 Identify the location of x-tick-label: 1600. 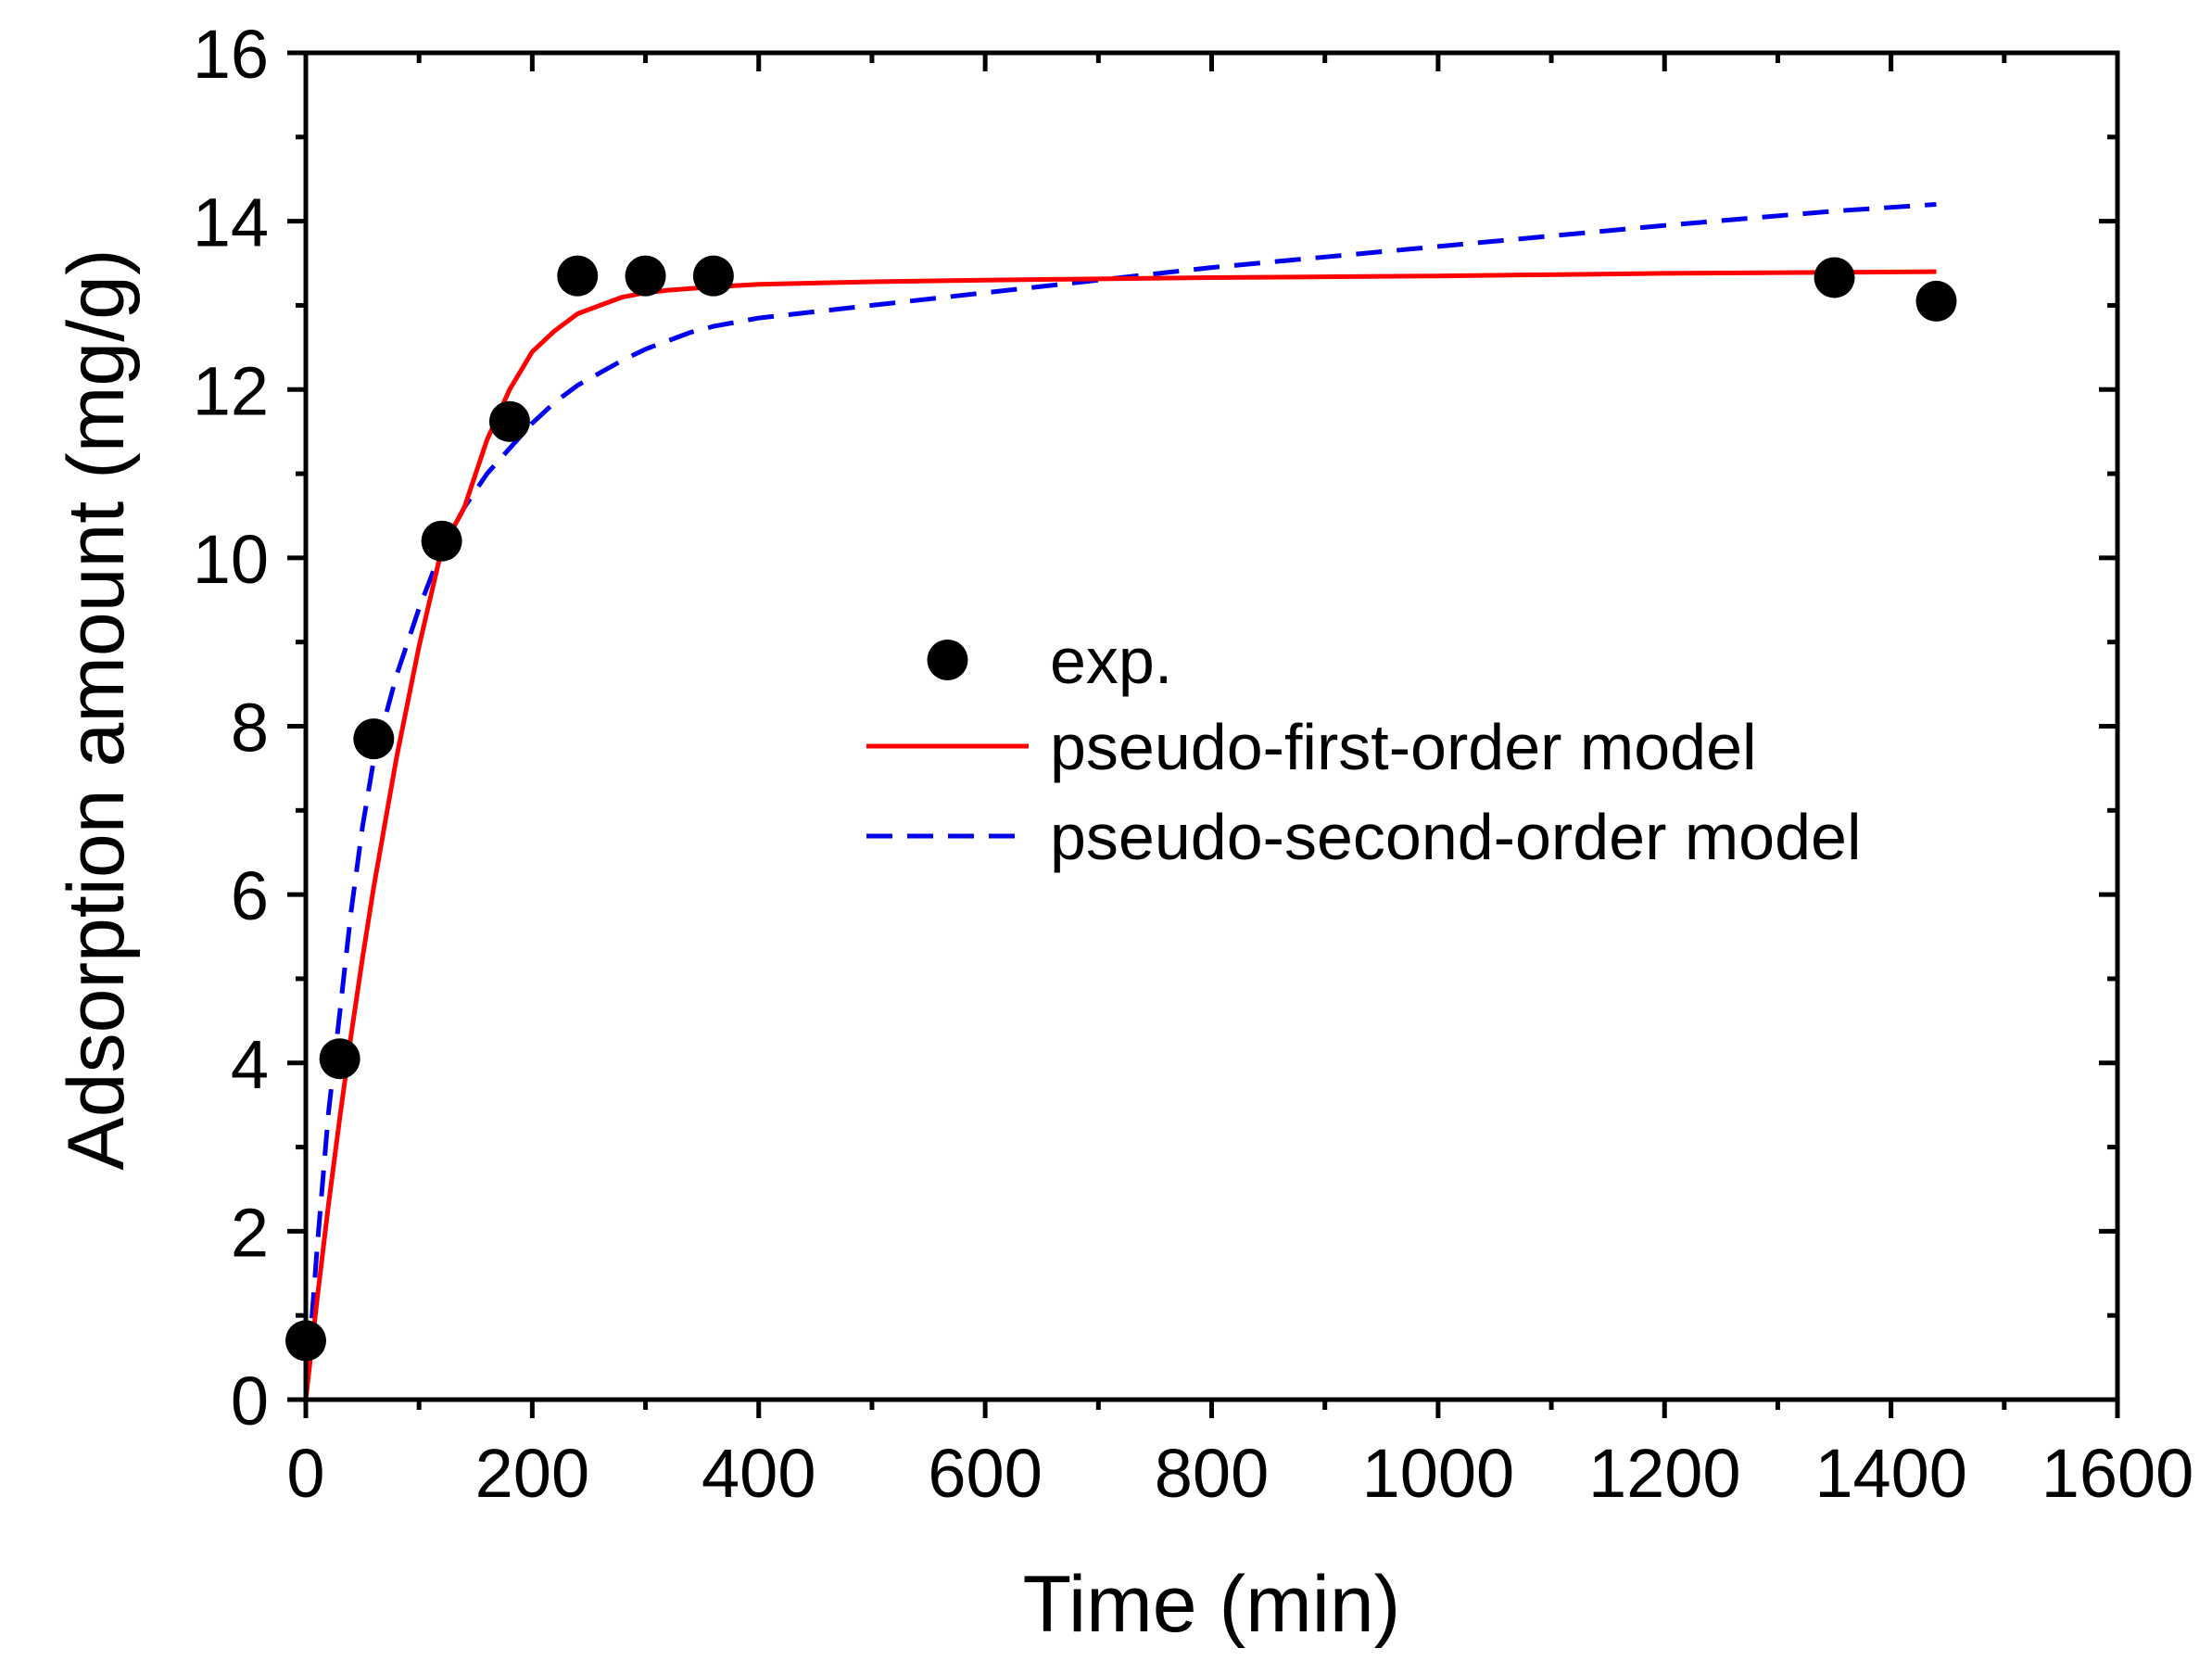
(2117, 1473).